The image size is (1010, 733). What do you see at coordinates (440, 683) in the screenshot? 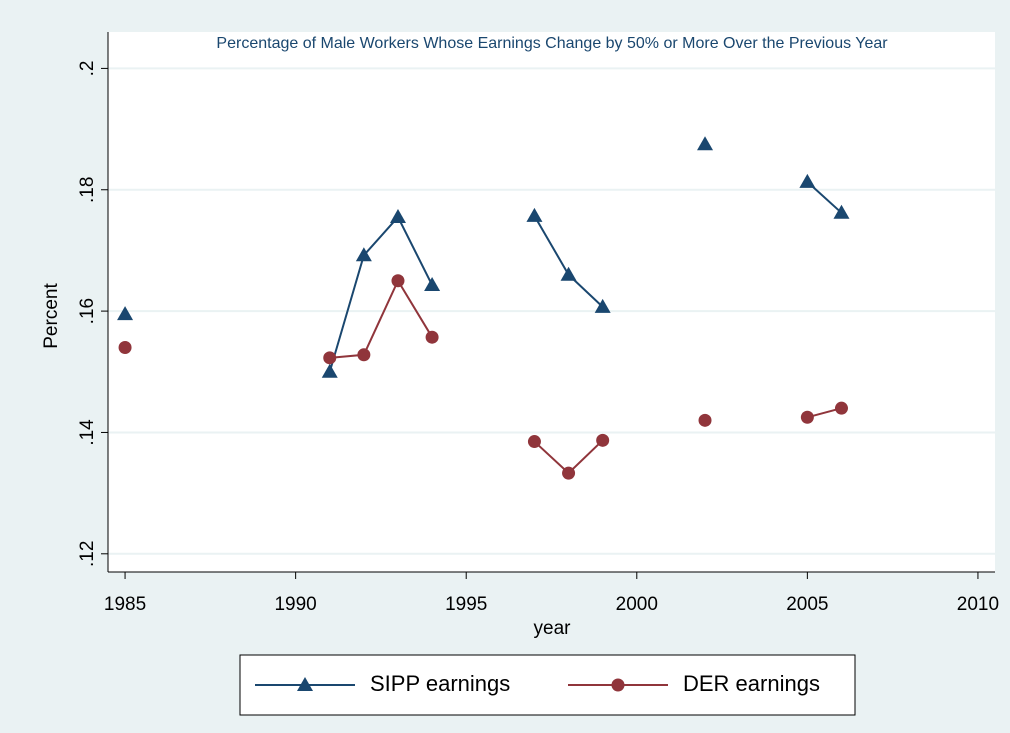
I see `legend-label: SIPP earnings` at bounding box center [440, 683].